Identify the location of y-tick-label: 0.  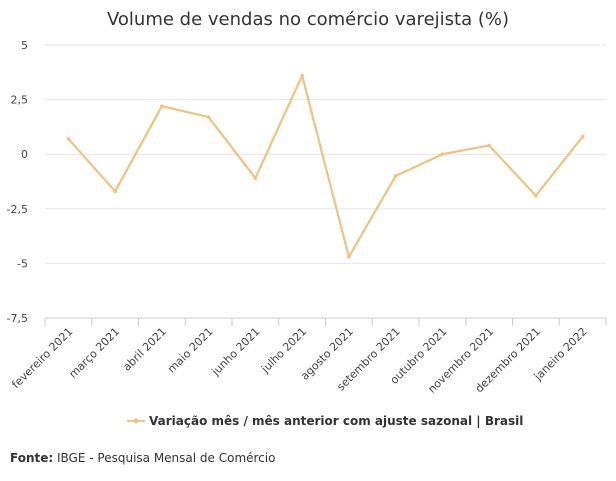
(24, 154).